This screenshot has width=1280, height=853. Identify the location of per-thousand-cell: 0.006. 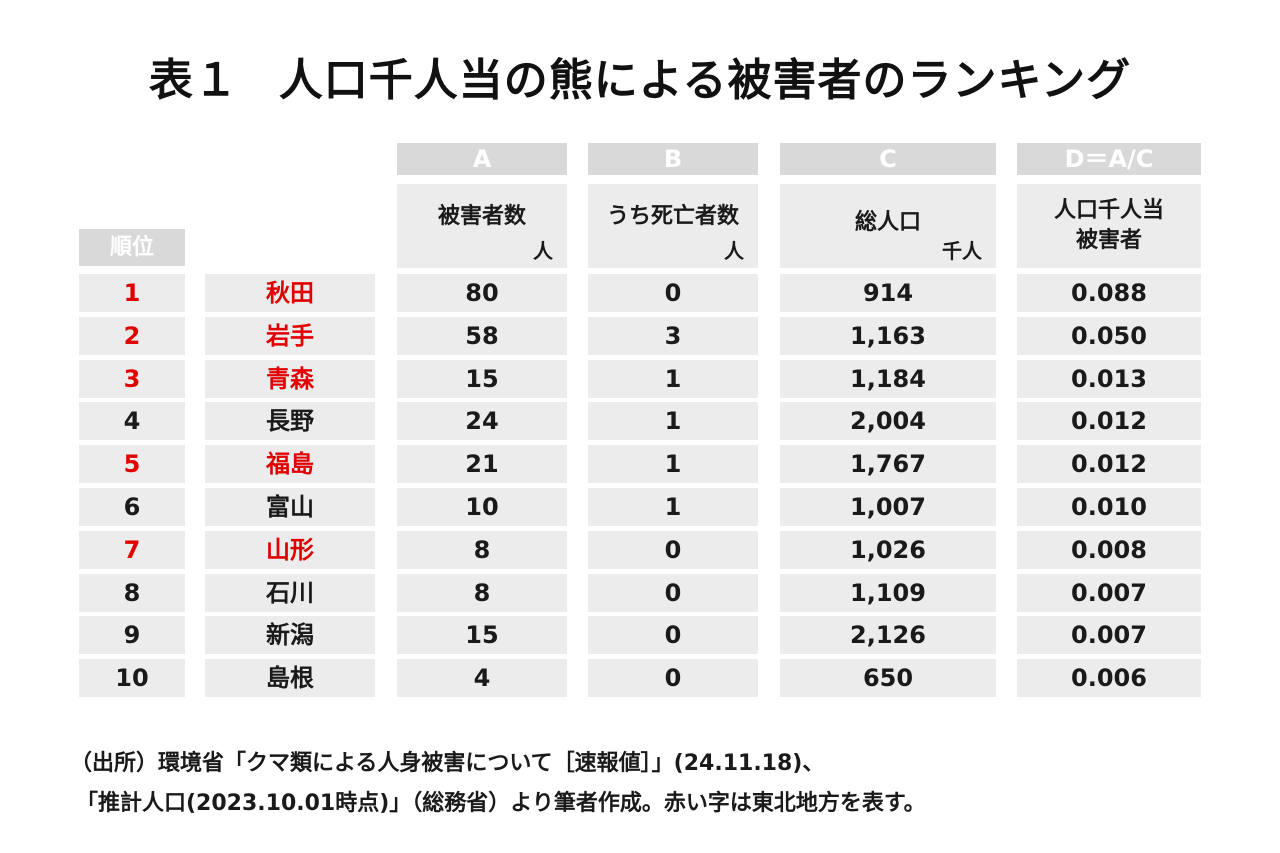
(1109, 678).